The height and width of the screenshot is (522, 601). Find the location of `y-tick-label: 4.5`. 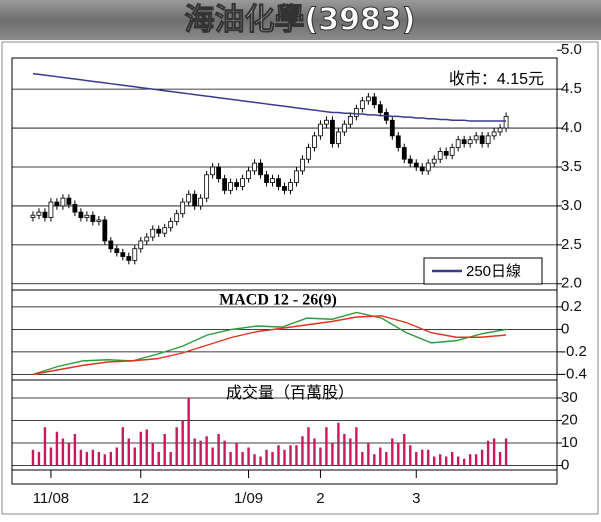

y-tick-label: 4.5 is located at coordinates (571, 88).